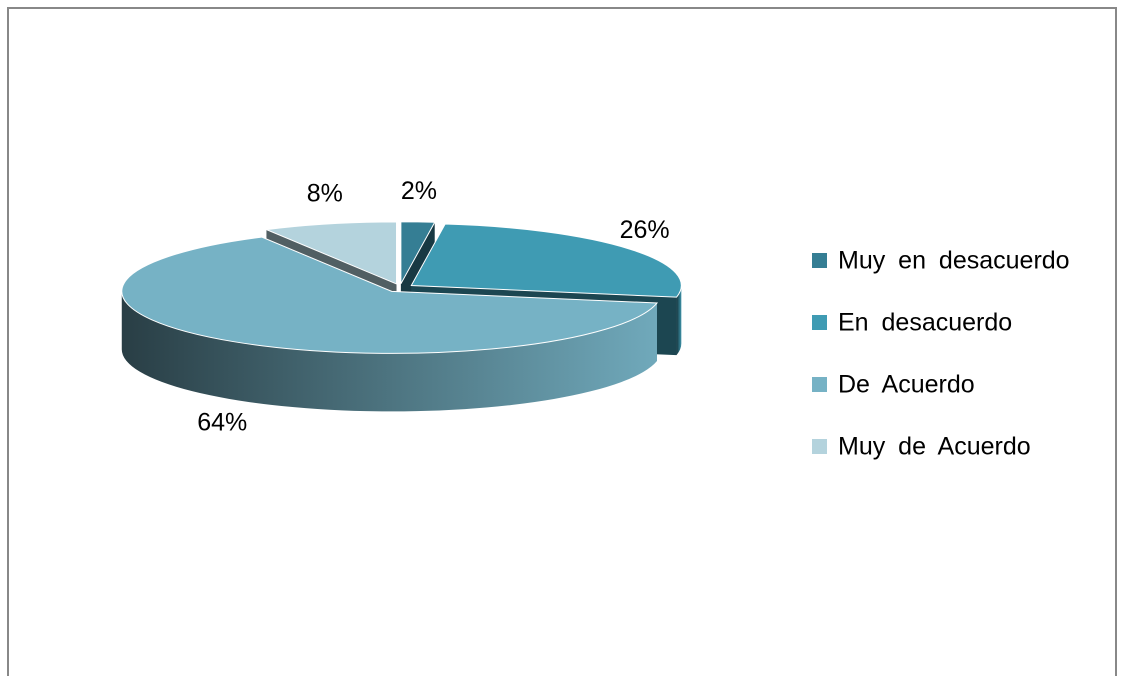 The width and height of the screenshot is (1128, 676). Describe the element at coordinates (325, 194) in the screenshot. I see `data-label: 8%` at that location.